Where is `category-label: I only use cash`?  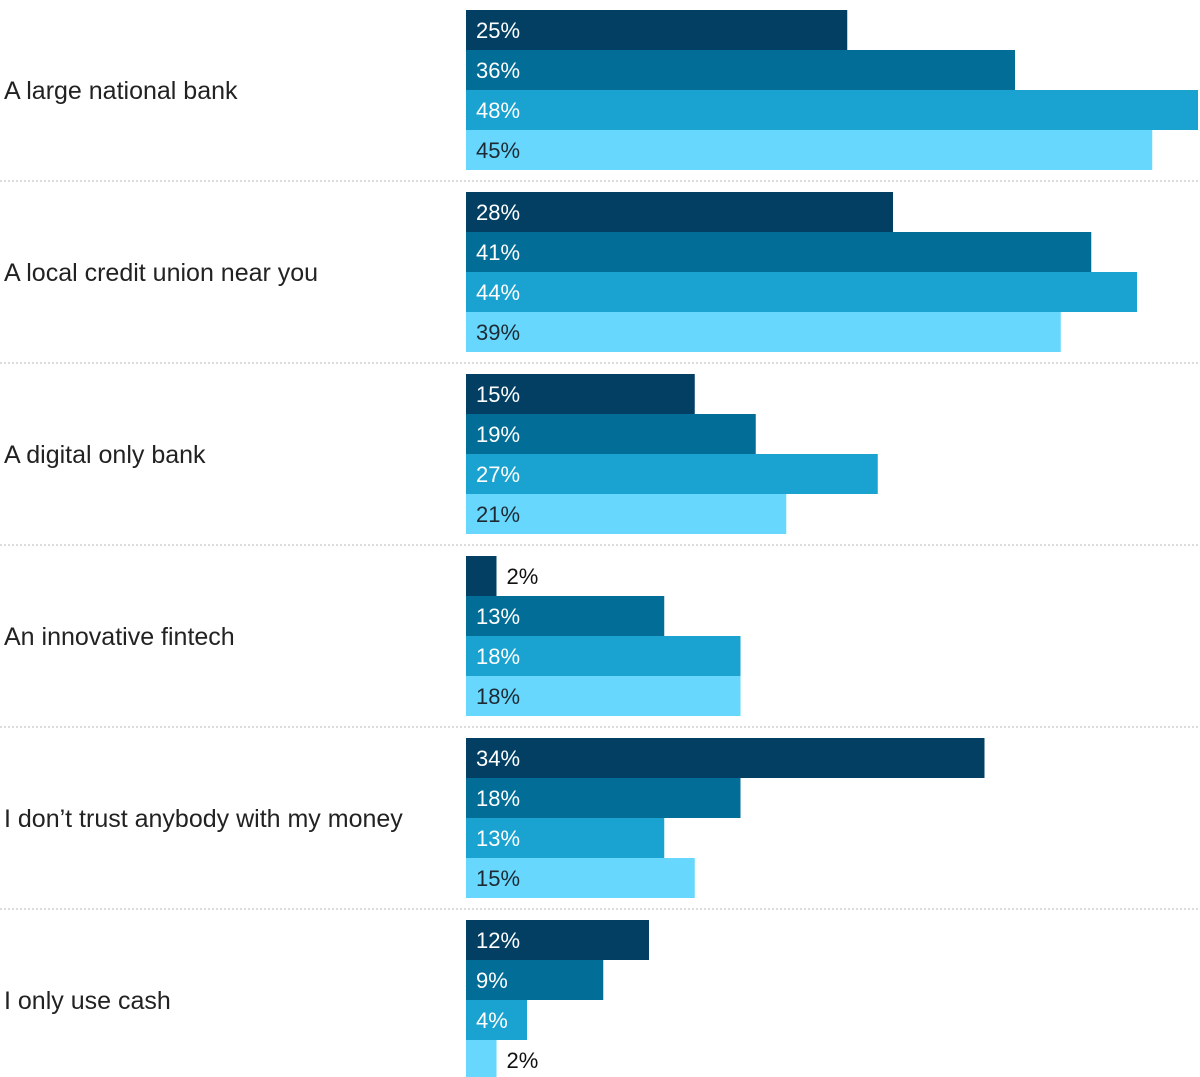
category-label: I only use cash is located at coordinates (87, 1001).